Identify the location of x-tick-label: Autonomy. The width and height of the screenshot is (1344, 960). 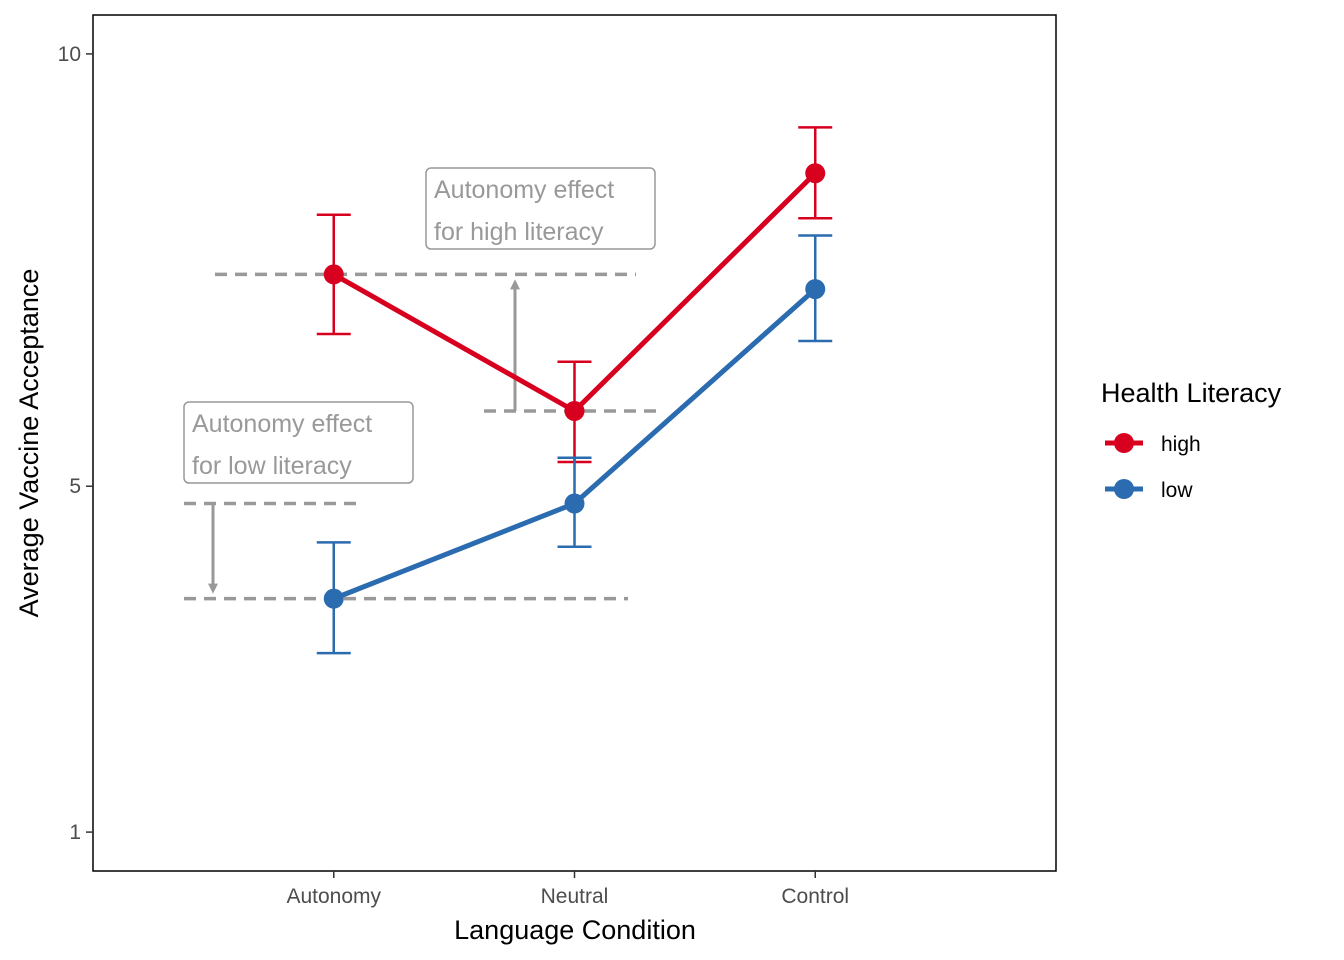
(333, 896).